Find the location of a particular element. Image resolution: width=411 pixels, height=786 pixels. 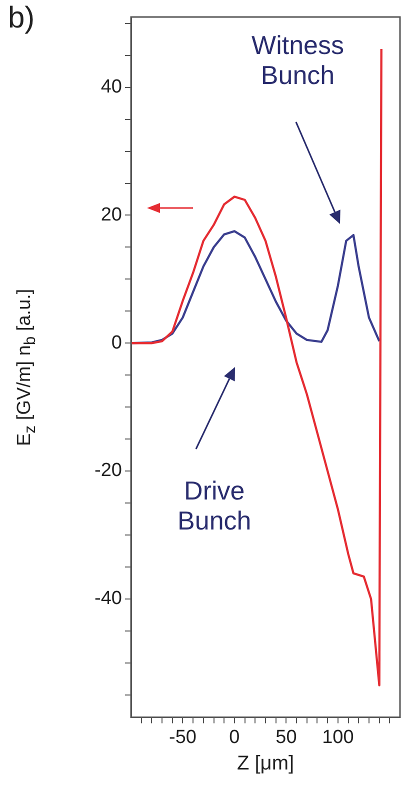

text: b) is located at coordinates (21, 17).